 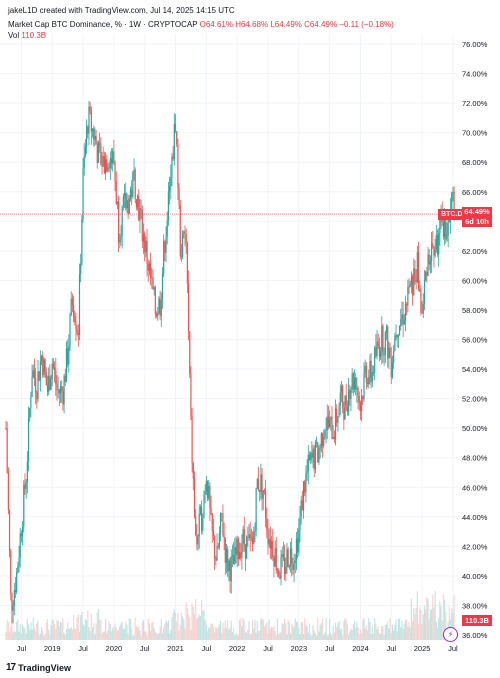 What do you see at coordinates (422, 648) in the screenshot?
I see `x-tick-label: 2025` at bounding box center [422, 648].